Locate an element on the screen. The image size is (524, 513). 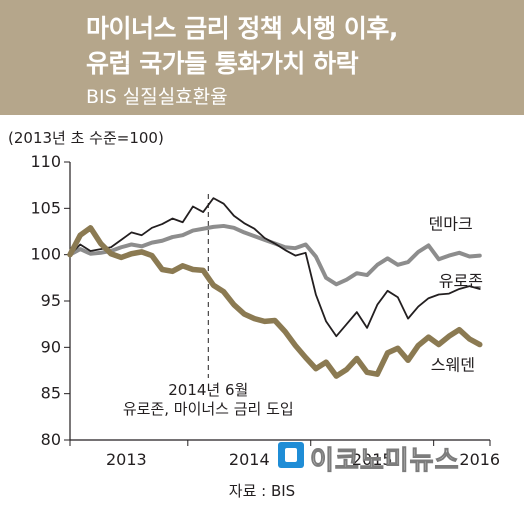
series-label-3: 스웨덴 is located at coordinates (453, 365).